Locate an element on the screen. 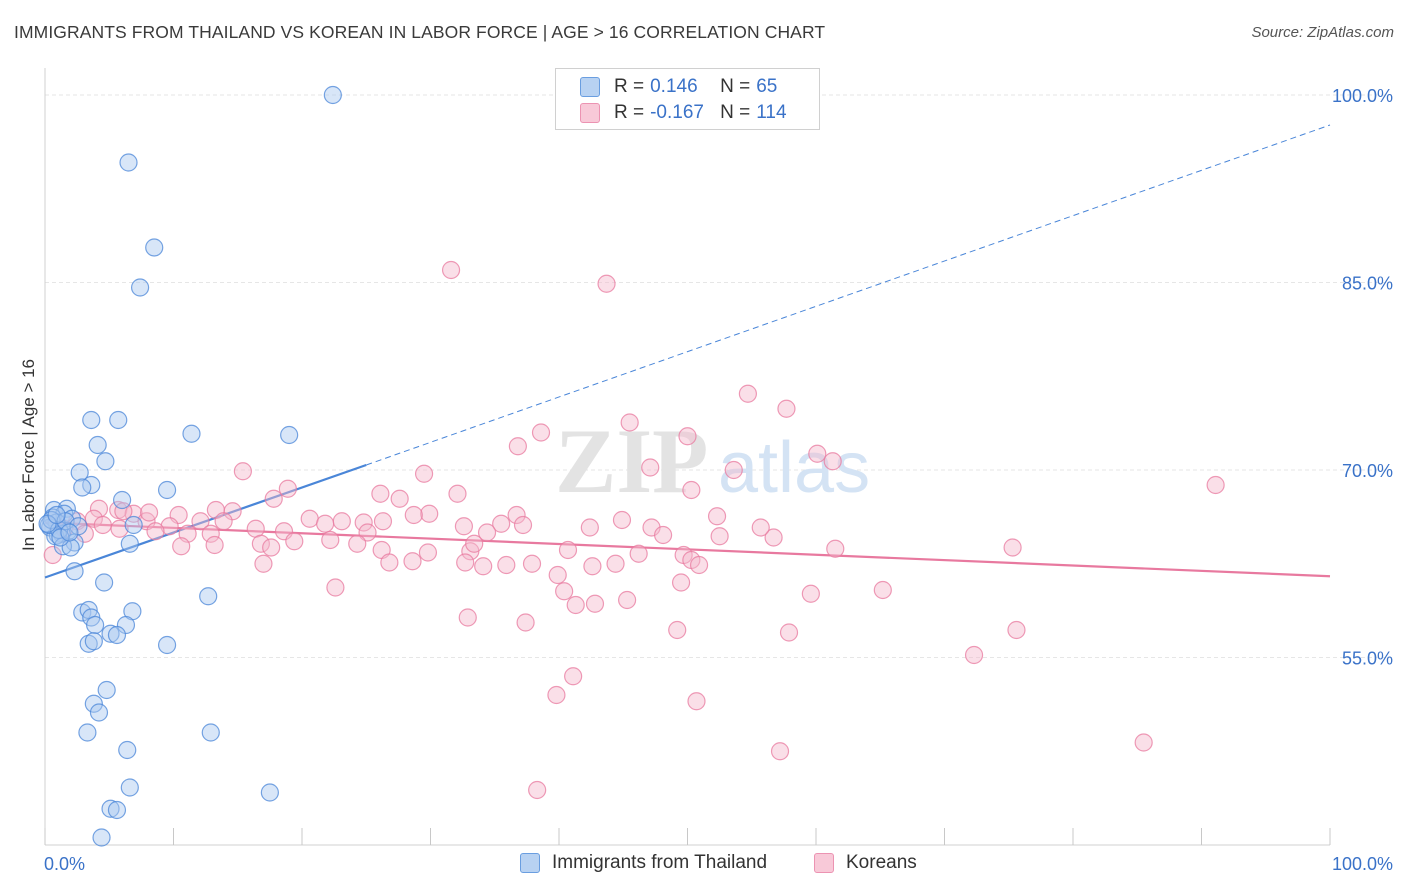  series-name-thailand: Immigrants from Thailand is located at coordinates (660, 862).